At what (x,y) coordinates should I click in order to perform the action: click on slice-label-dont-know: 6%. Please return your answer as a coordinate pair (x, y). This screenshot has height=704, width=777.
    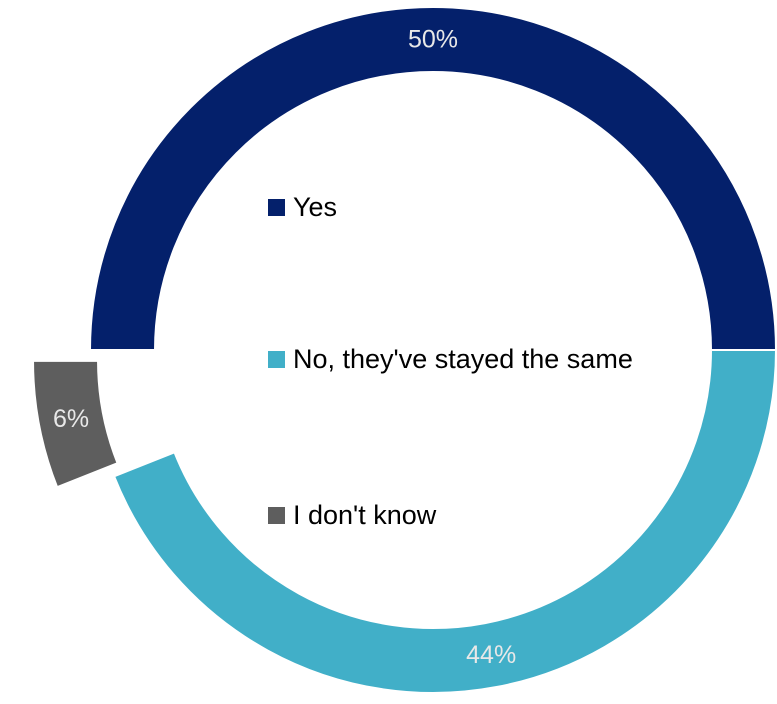
    Looking at the image, I should click on (71, 419).